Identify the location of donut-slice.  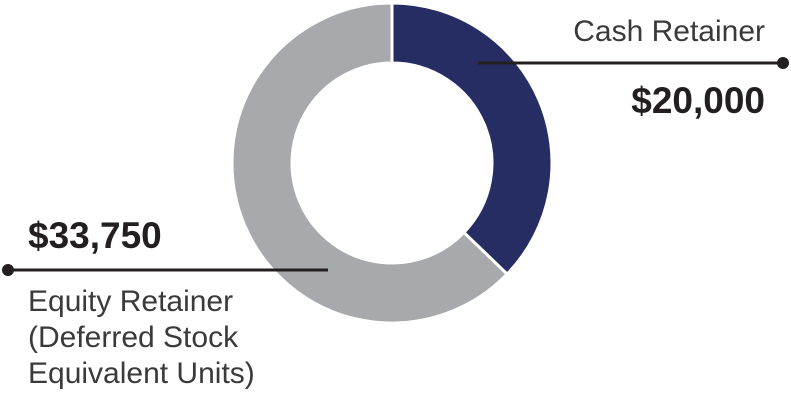
(472, 139).